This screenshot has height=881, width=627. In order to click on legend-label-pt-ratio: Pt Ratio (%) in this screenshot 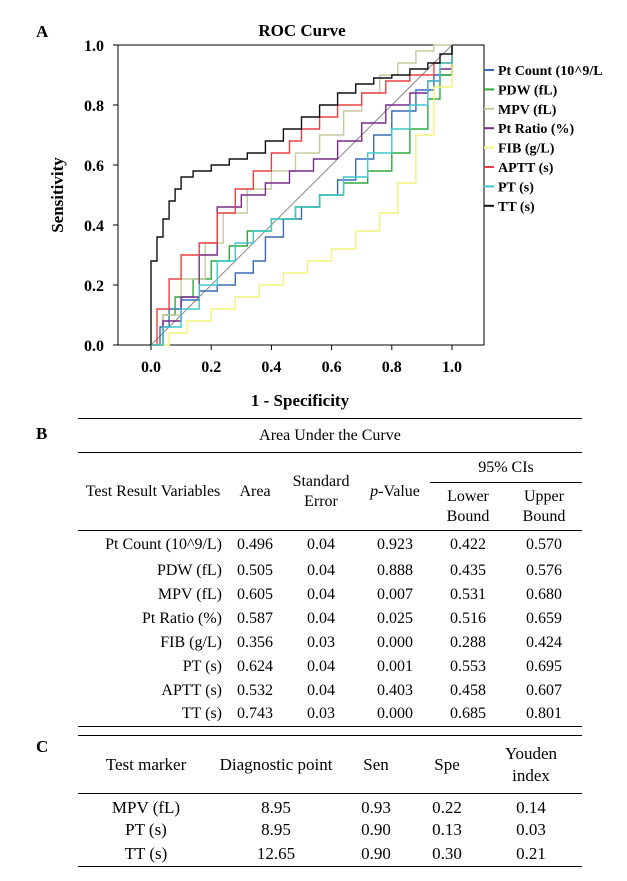, I will do `click(536, 129)`.